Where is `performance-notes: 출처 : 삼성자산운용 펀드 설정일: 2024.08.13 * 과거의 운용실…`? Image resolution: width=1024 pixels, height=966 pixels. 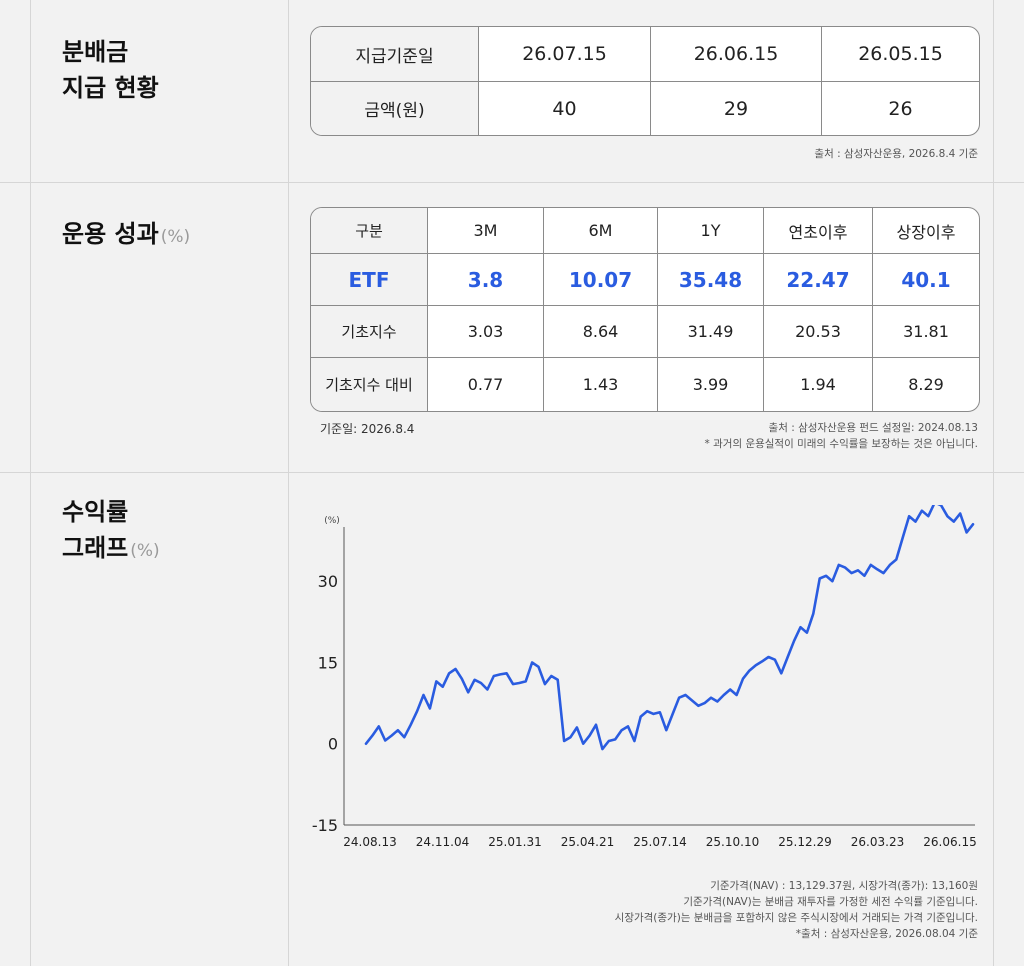
performance-notes: 출처 : 삼성자산운용 펀드 설정일: 2024.08.13 * 과거의 운용실… is located at coordinates (841, 436).